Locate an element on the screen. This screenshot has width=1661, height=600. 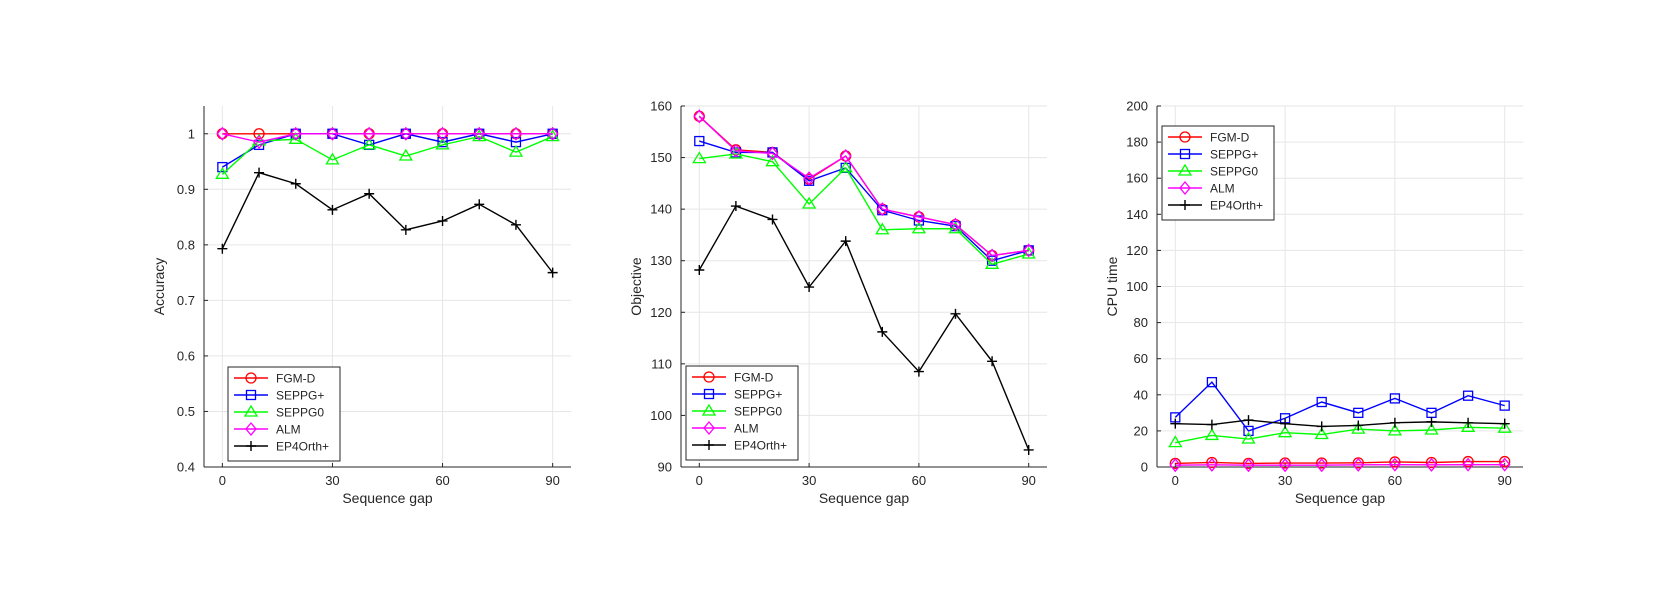
y-tick-label: 90 is located at coordinates (665, 467).